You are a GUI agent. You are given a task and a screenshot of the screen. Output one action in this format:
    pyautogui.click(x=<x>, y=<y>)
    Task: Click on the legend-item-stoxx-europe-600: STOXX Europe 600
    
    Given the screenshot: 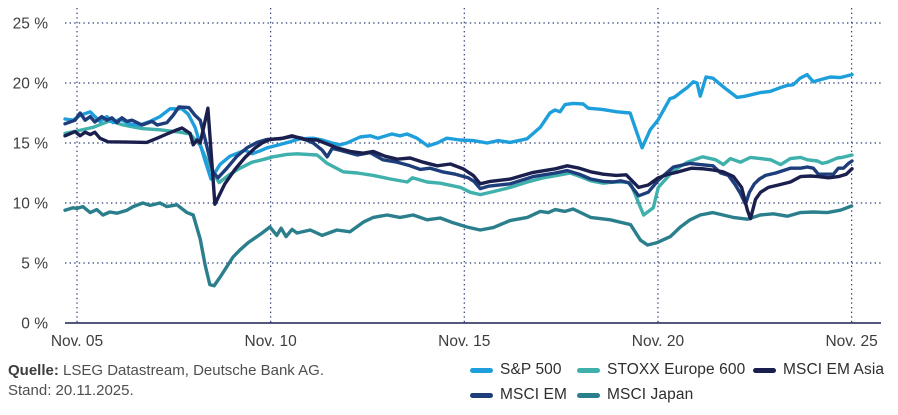 What is the action you would take?
    pyautogui.click(x=661, y=370)
    